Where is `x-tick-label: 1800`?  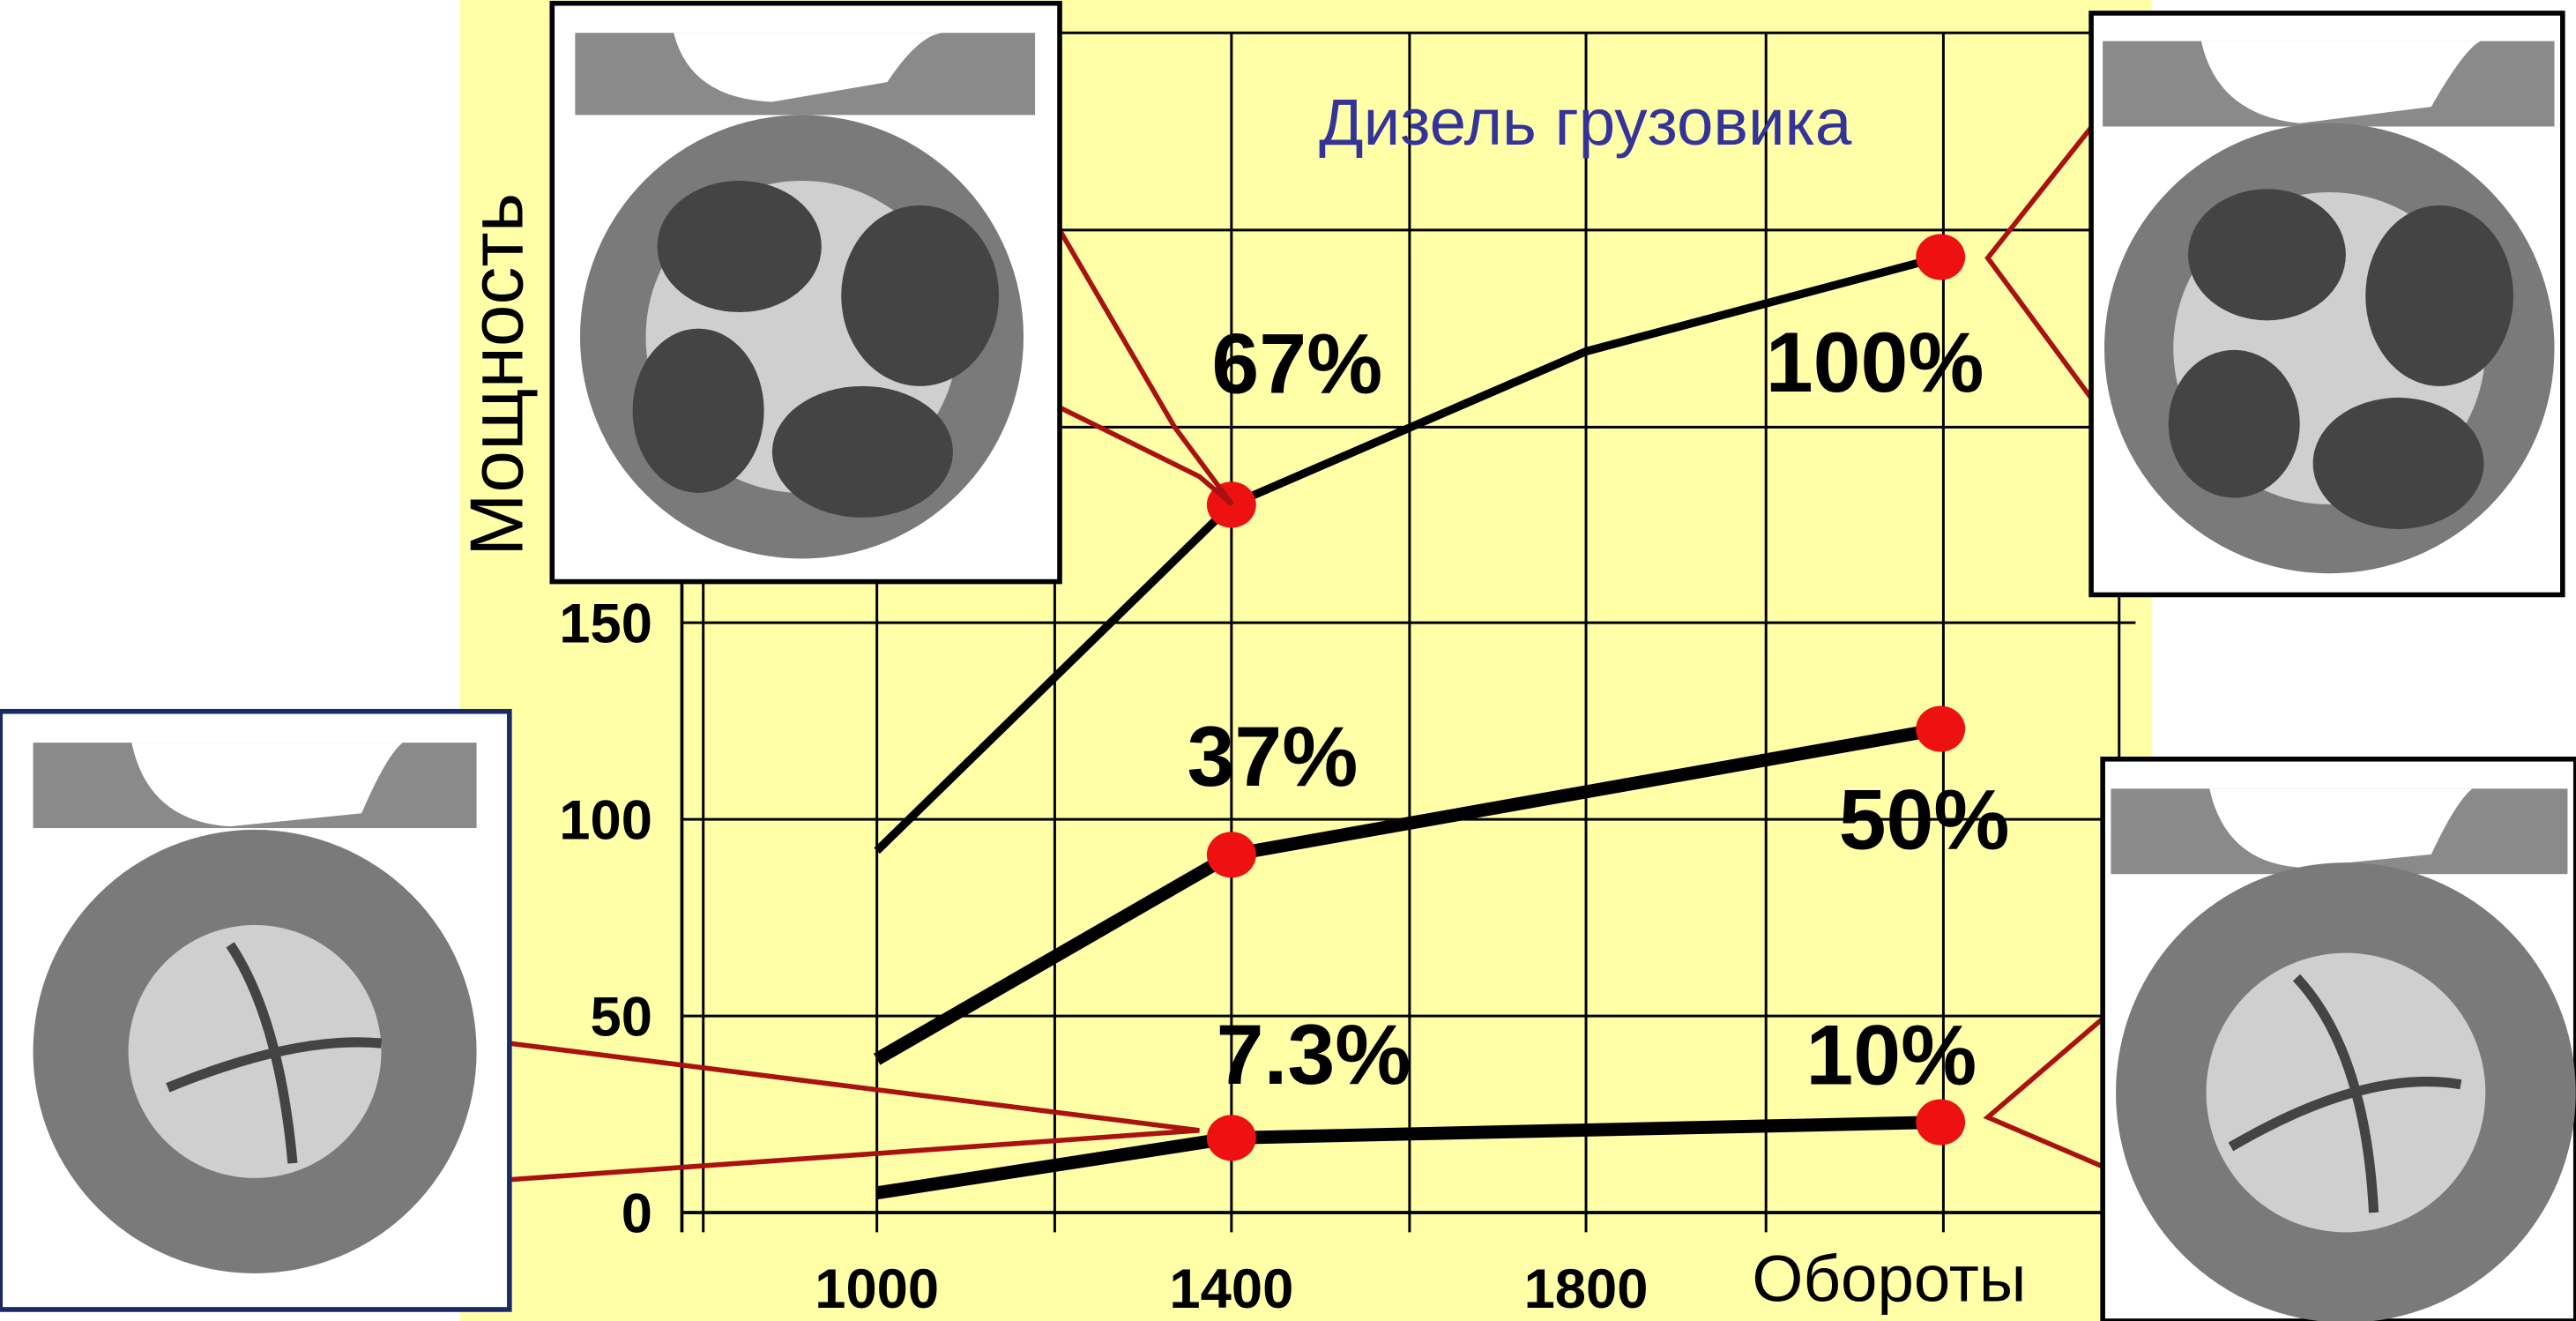 x-tick-label: 1800 is located at coordinates (1586, 1289).